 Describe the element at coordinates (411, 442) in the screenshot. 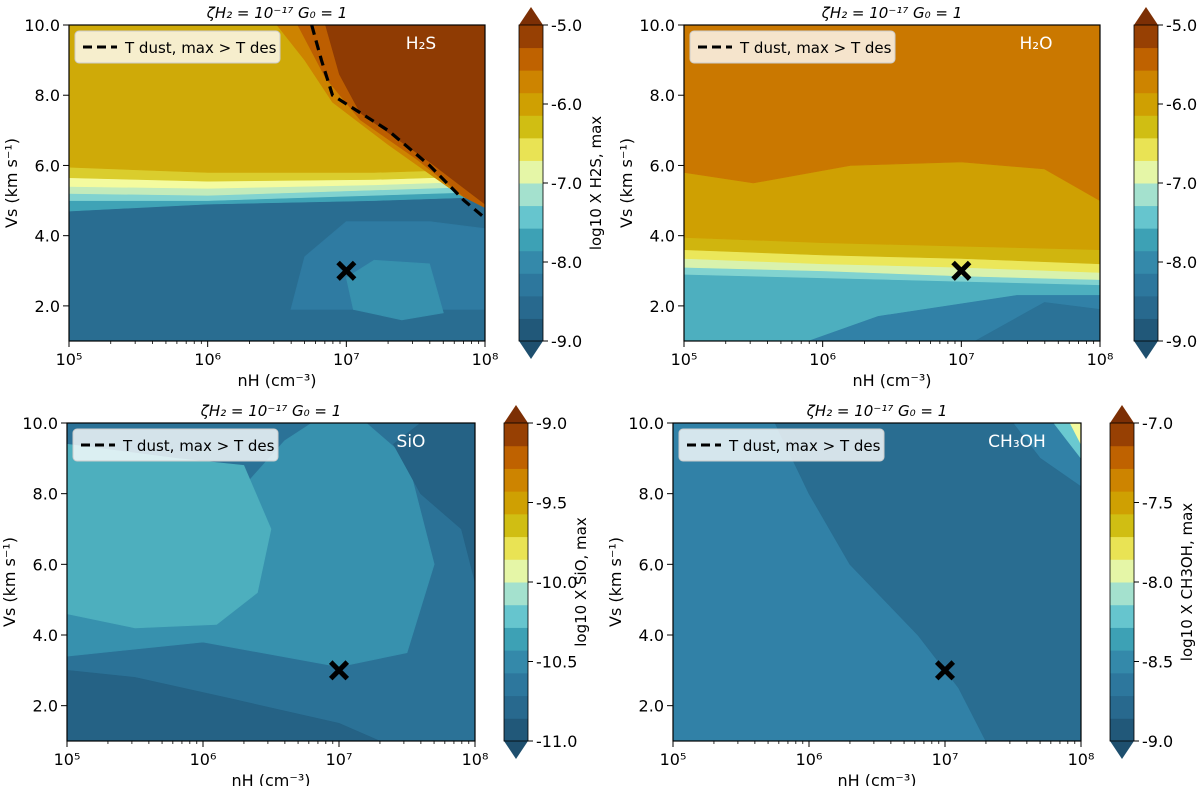

I see `molecule-label: SiO` at that location.